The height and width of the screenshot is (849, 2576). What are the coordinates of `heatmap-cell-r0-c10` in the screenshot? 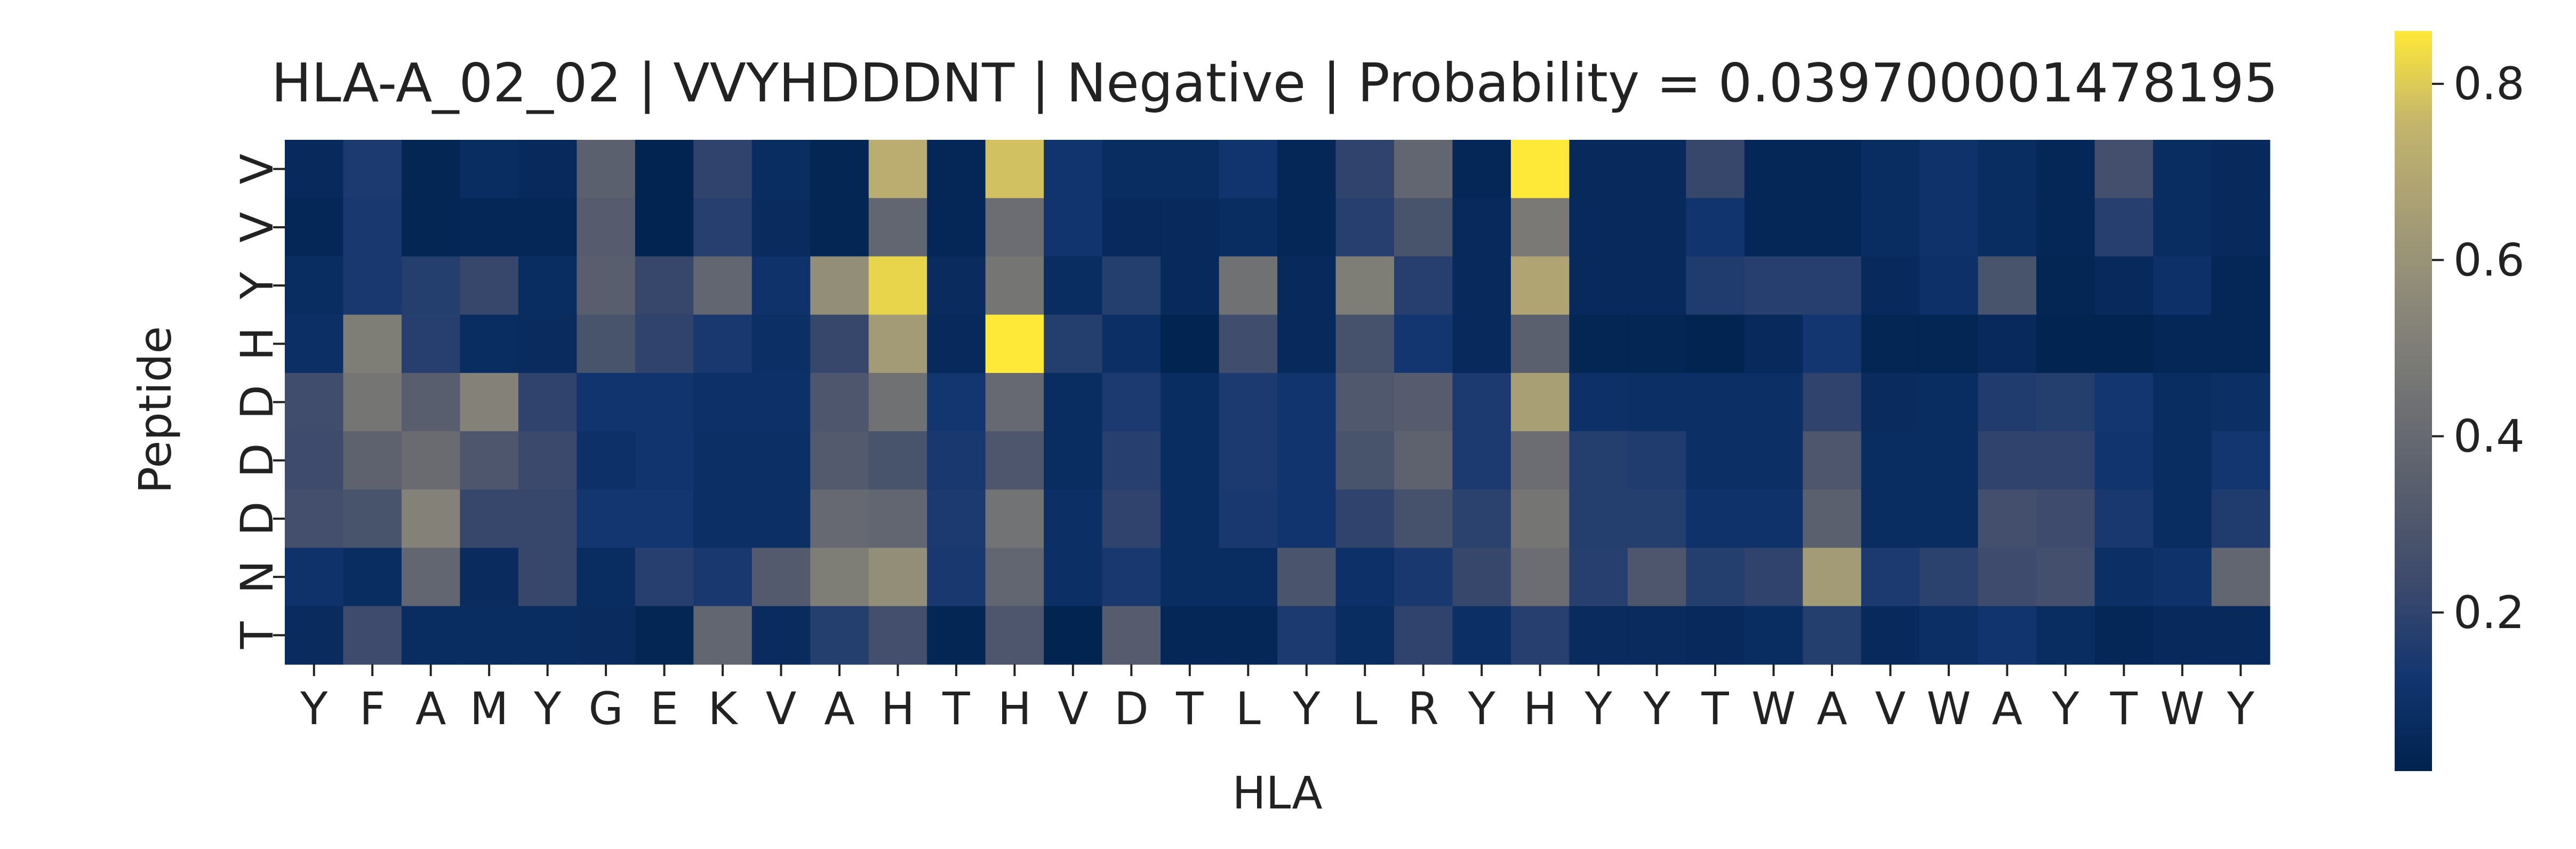 It's located at (897, 169).